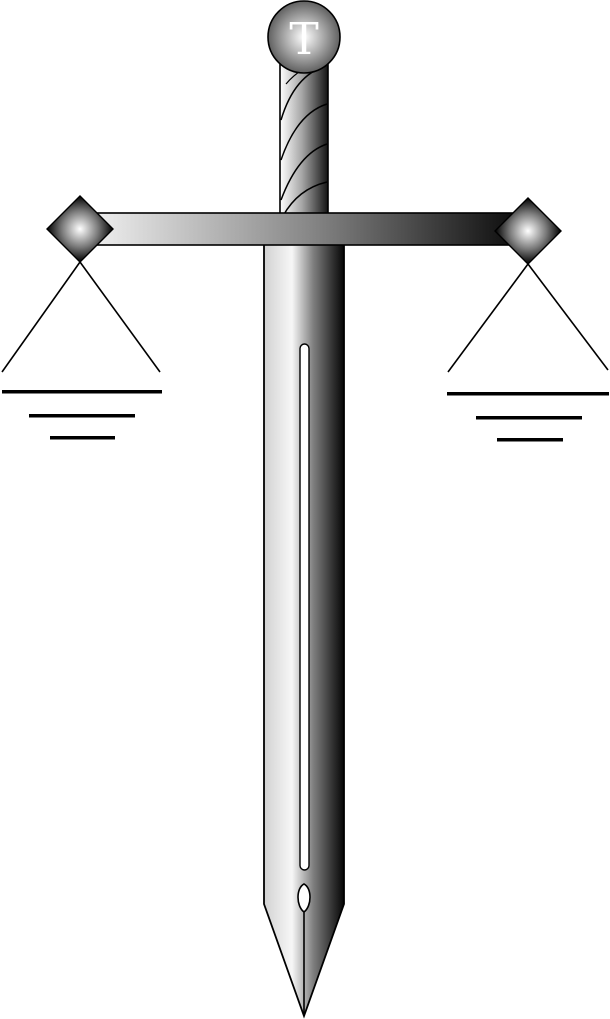 The height and width of the screenshot is (1019, 610). Describe the element at coordinates (528, 352) in the screenshot. I see `right-scale-pan` at that location.